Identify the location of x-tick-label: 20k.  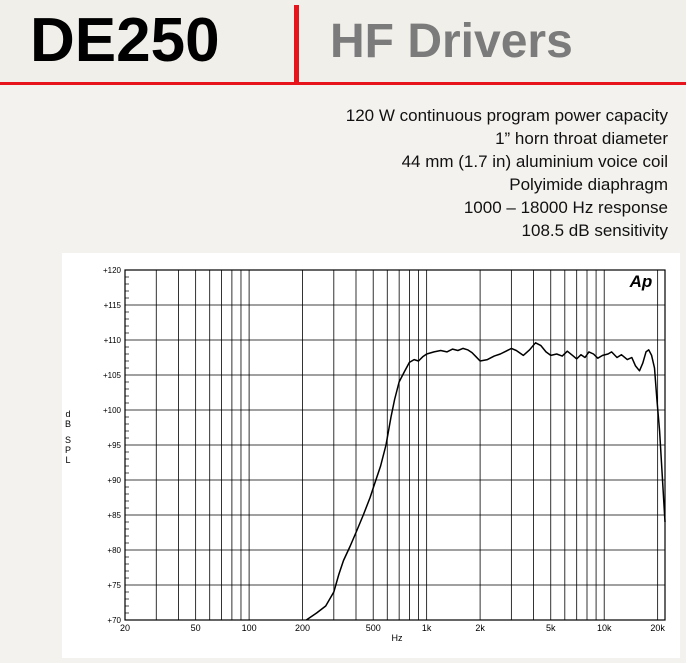
(657, 628).